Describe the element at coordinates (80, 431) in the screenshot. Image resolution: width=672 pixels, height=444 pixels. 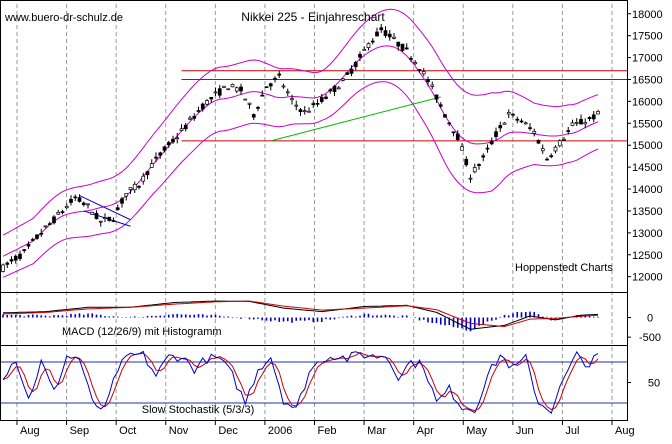
I see `x-tick-label: Sep` at that location.